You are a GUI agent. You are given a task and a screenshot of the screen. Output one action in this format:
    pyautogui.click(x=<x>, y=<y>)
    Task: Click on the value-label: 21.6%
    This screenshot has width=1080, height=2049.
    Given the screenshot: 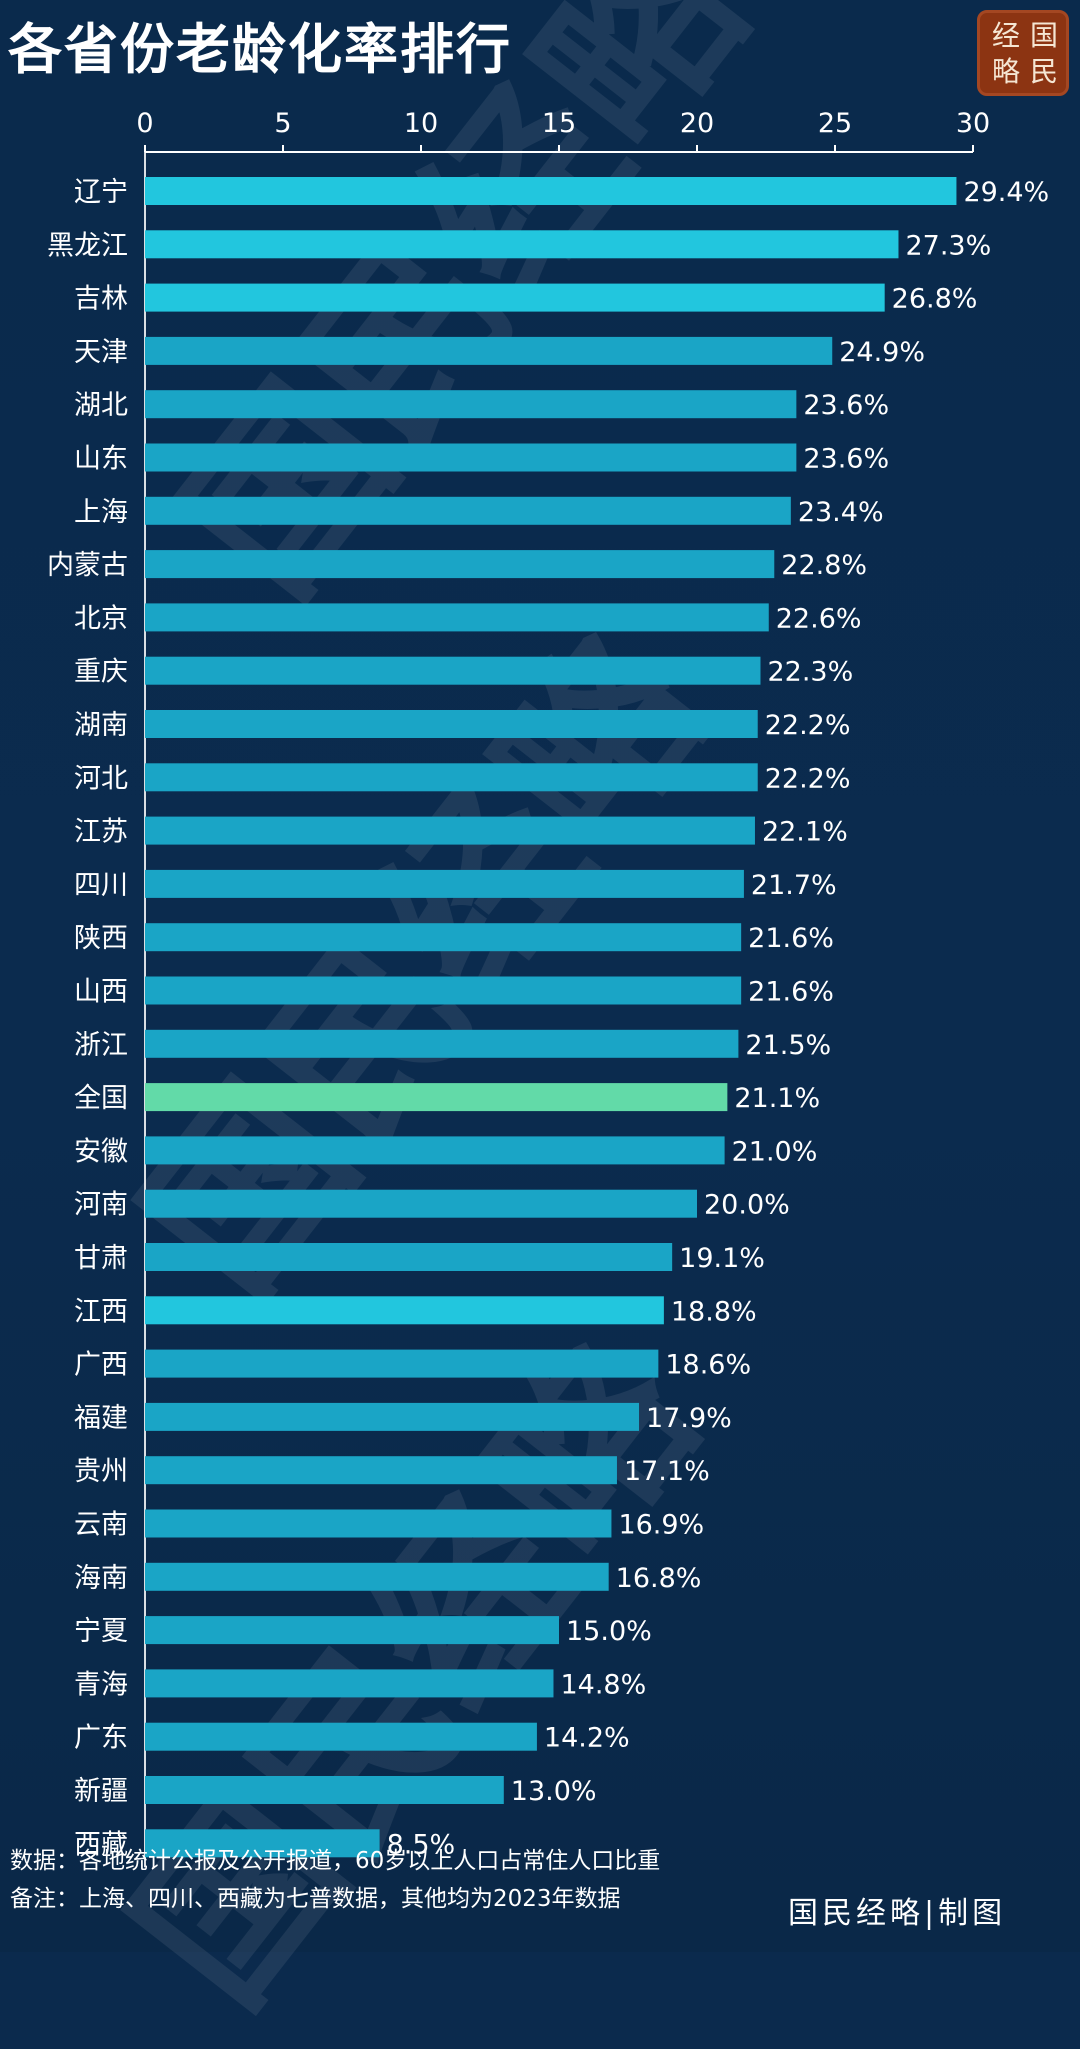 What is the action you would take?
    pyautogui.click(x=791, y=938)
    